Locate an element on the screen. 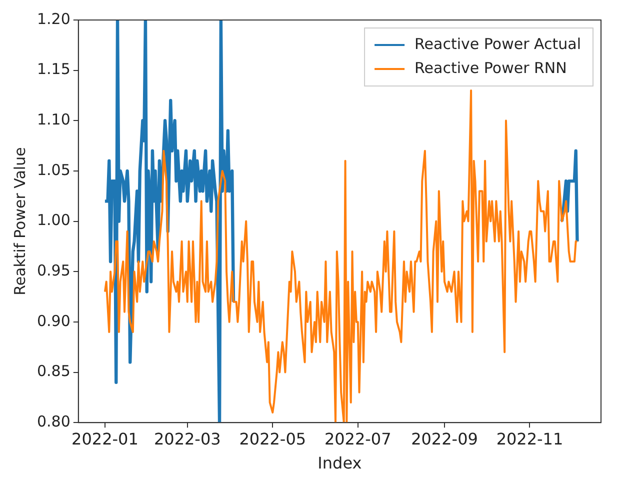  y-tick-label: 0.80 is located at coordinates (53, 421).